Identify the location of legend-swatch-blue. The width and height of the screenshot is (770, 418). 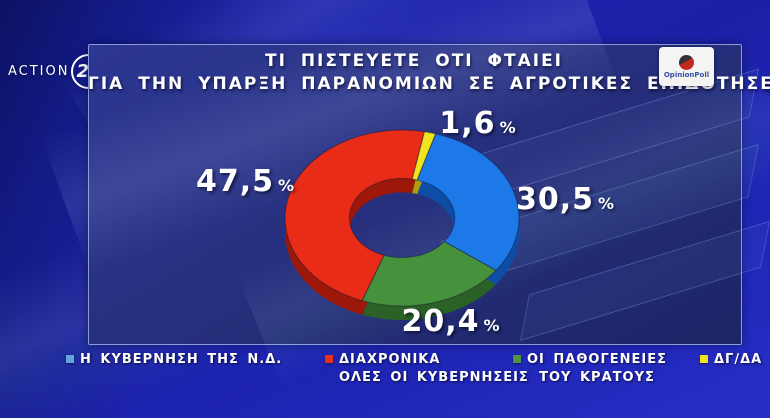
(70, 359).